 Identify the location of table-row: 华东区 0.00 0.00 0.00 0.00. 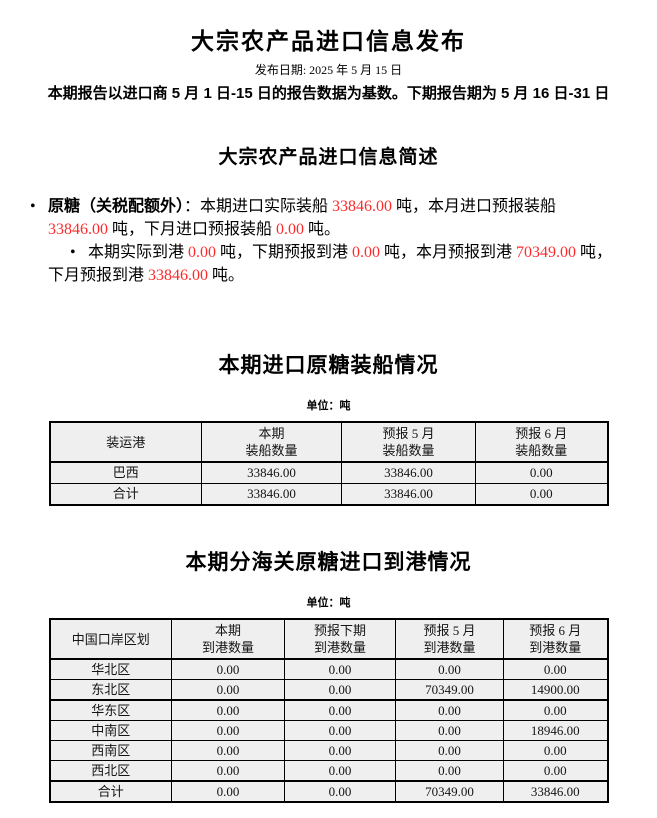
(328, 710).